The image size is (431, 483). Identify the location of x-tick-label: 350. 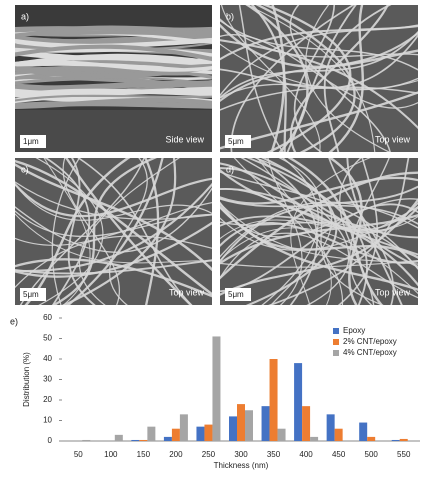
(274, 454).